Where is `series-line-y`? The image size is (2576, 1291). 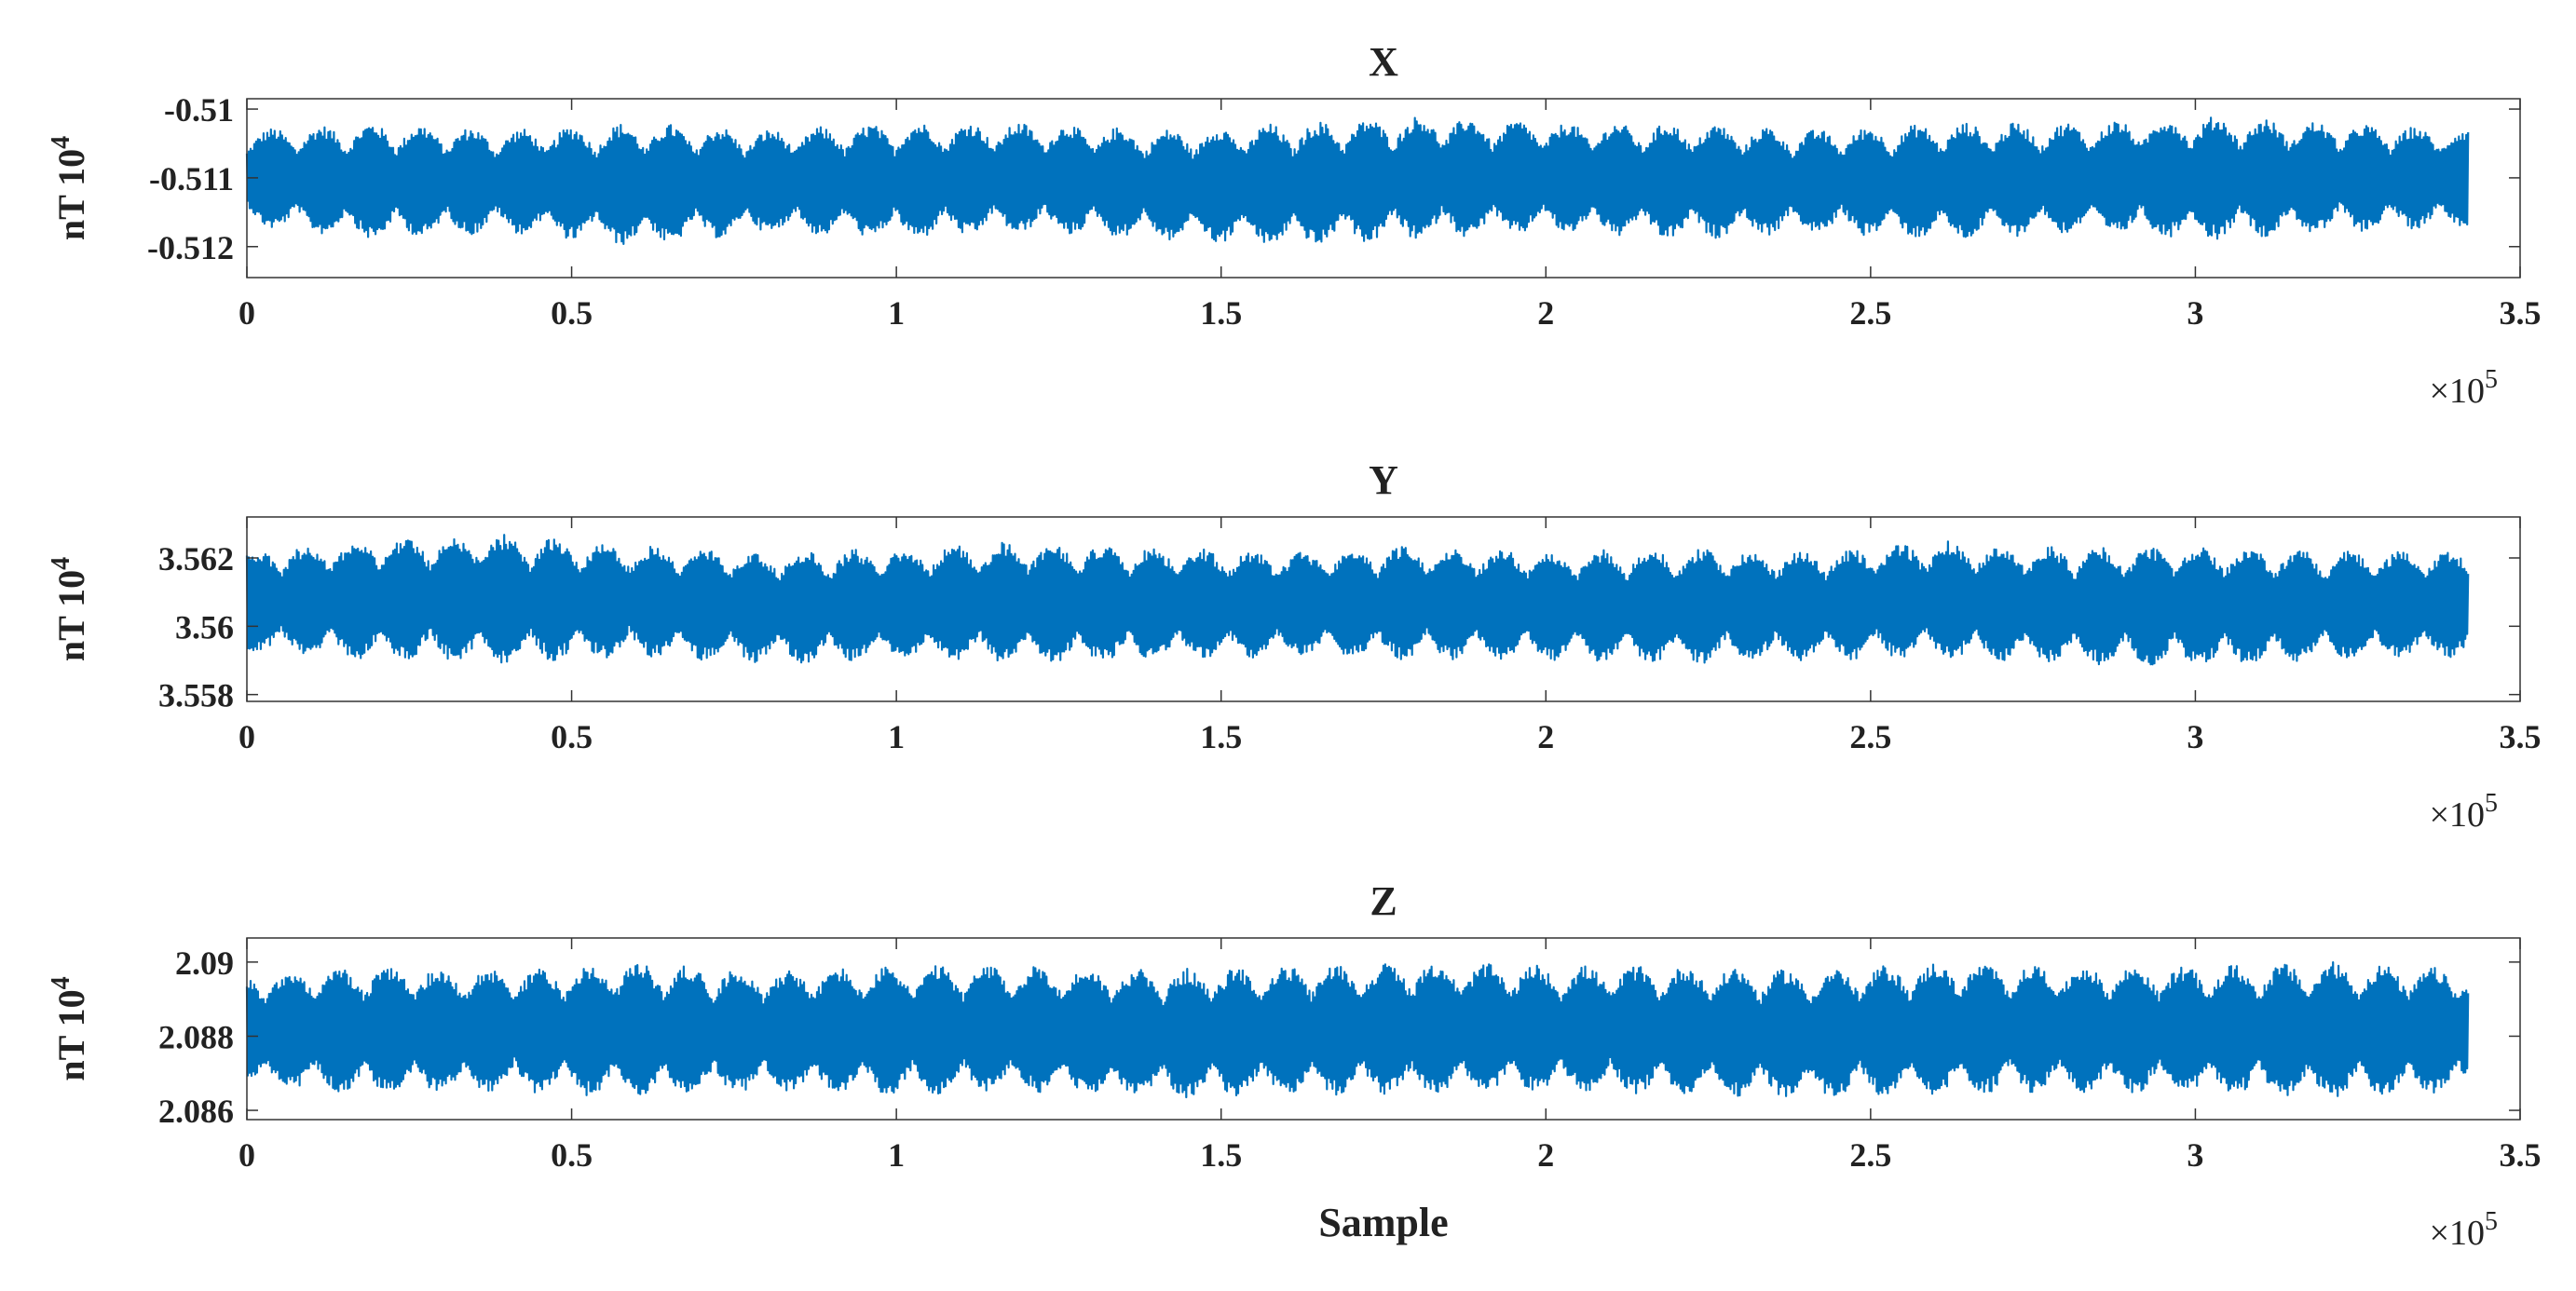 series-line-y is located at coordinates (1357, 600).